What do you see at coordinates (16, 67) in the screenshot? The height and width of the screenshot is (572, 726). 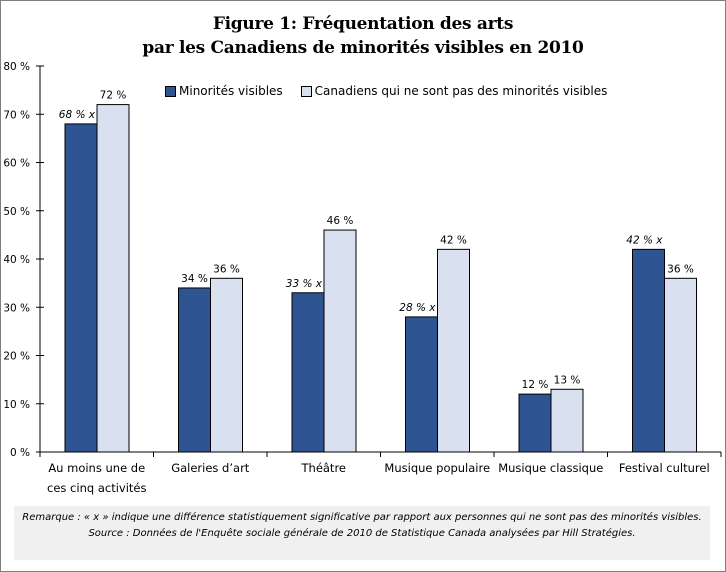 I see `y-tick-label: 80 %` at bounding box center [16, 67].